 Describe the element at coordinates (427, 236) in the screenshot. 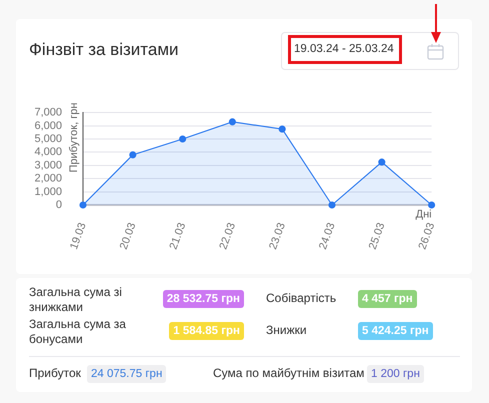

I see `x-tick-label: 26.03` at that location.